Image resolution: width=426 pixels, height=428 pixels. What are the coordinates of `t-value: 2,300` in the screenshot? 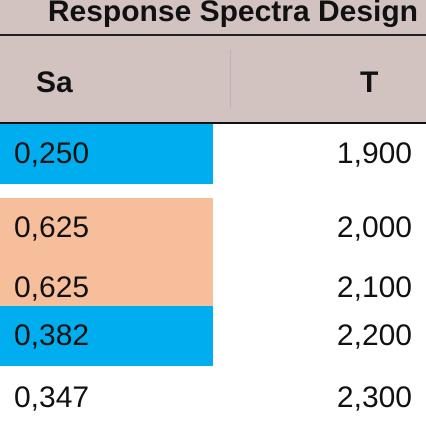 It's located at (374, 397).